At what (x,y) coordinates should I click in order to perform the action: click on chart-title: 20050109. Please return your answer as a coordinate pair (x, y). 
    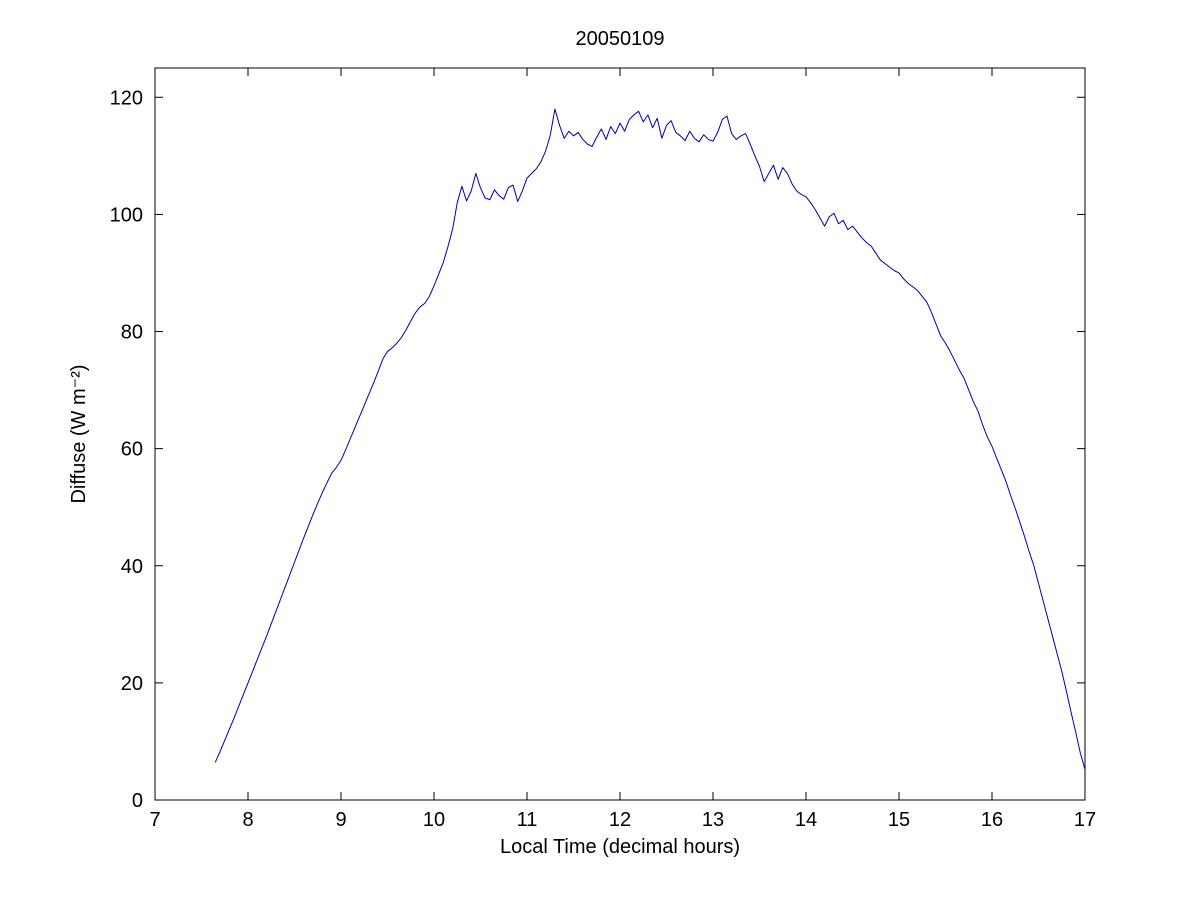
    Looking at the image, I should click on (620, 39).